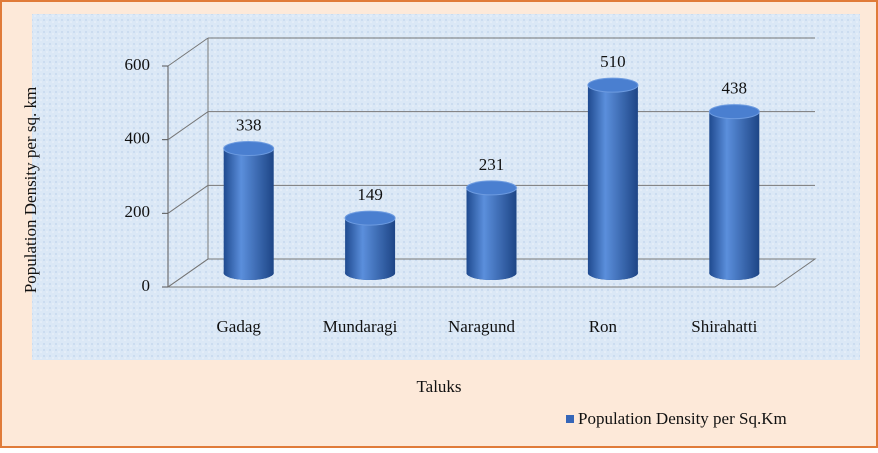 This screenshot has height=453, width=878. I want to click on y-tick-label: 600, so click(138, 64).